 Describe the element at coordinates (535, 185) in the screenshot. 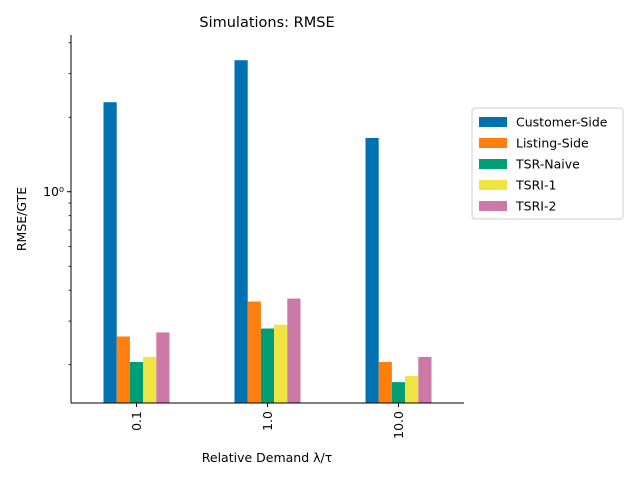

I see `legend-label-tsri-1: TSRI-1` at that location.